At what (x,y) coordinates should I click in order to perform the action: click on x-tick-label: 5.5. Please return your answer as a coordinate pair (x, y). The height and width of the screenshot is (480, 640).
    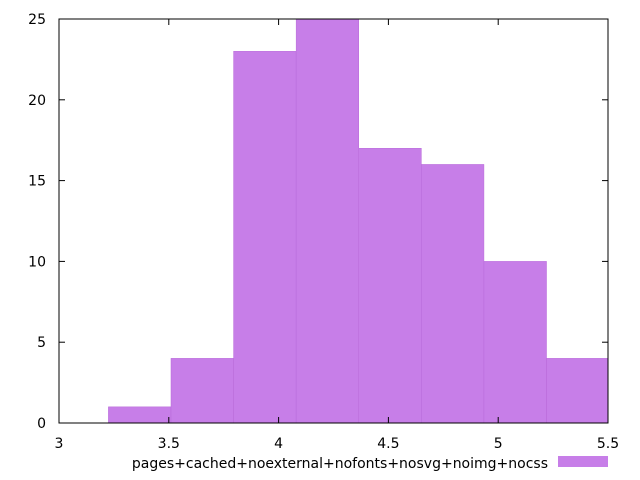
    Looking at the image, I should click on (608, 444).